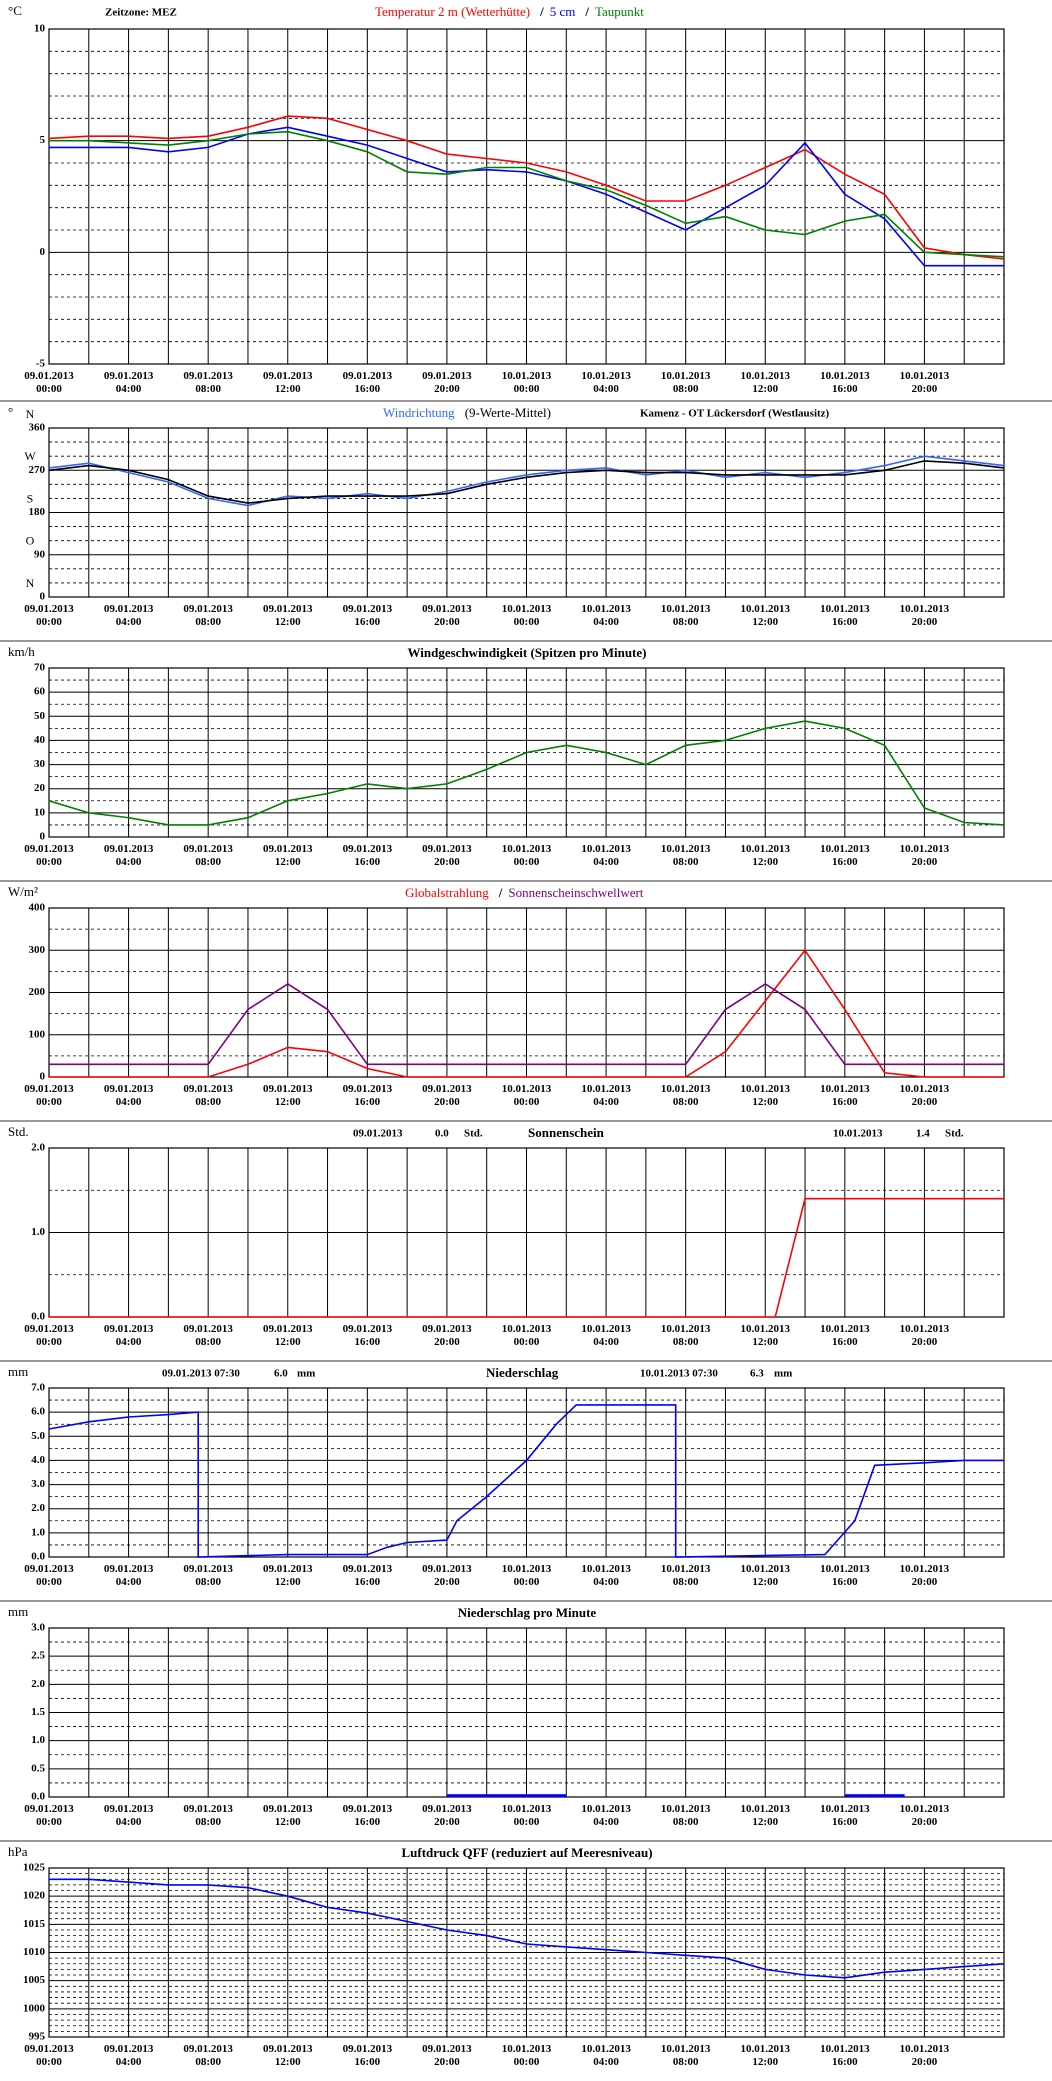 The width and height of the screenshot is (1052, 2081). Describe the element at coordinates (923, 1134) in the screenshot. I see `annotation: 1.4` at that location.